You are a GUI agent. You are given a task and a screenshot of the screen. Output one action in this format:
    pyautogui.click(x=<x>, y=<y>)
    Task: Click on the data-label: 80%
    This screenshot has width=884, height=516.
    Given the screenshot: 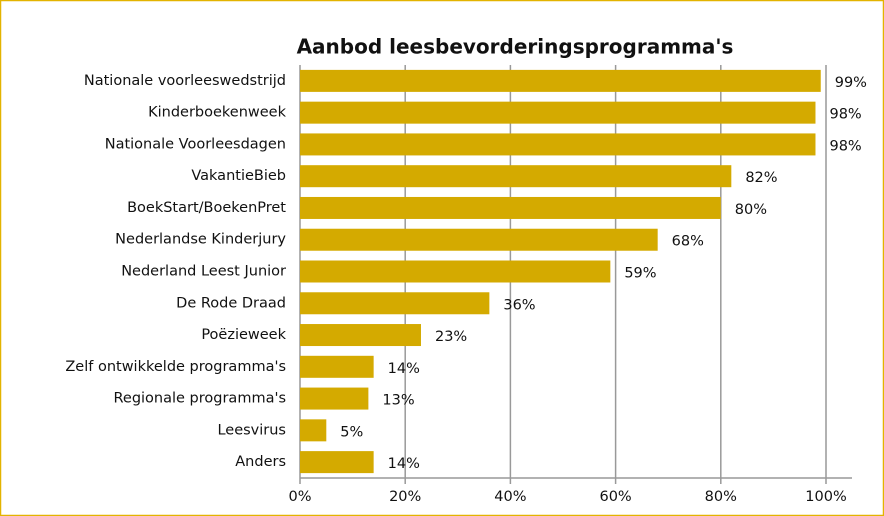 What is the action you would take?
    pyautogui.click(x=751, y=210)
    